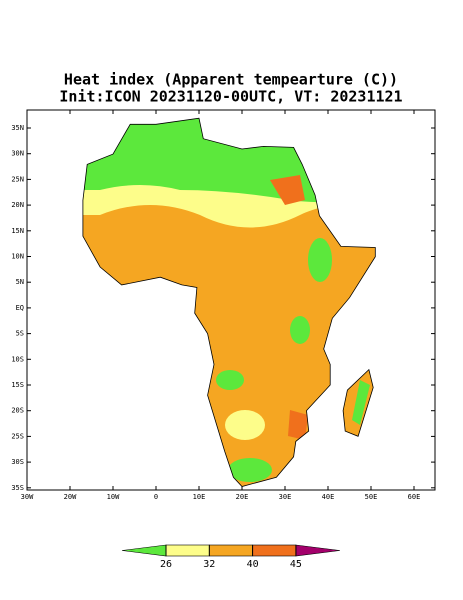  Describe the element at coordinates (209, 564) in the screenshot. I see `colorbar-label: 32` at that location.